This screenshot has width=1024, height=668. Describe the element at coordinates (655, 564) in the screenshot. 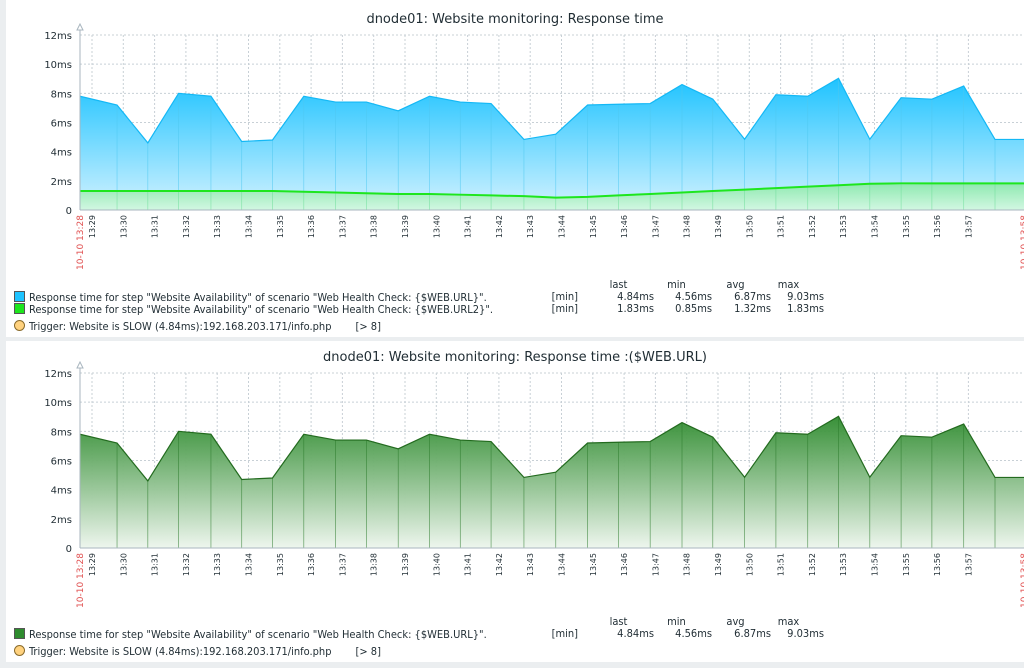

I see `x-tick-label: 13:47` at that location.